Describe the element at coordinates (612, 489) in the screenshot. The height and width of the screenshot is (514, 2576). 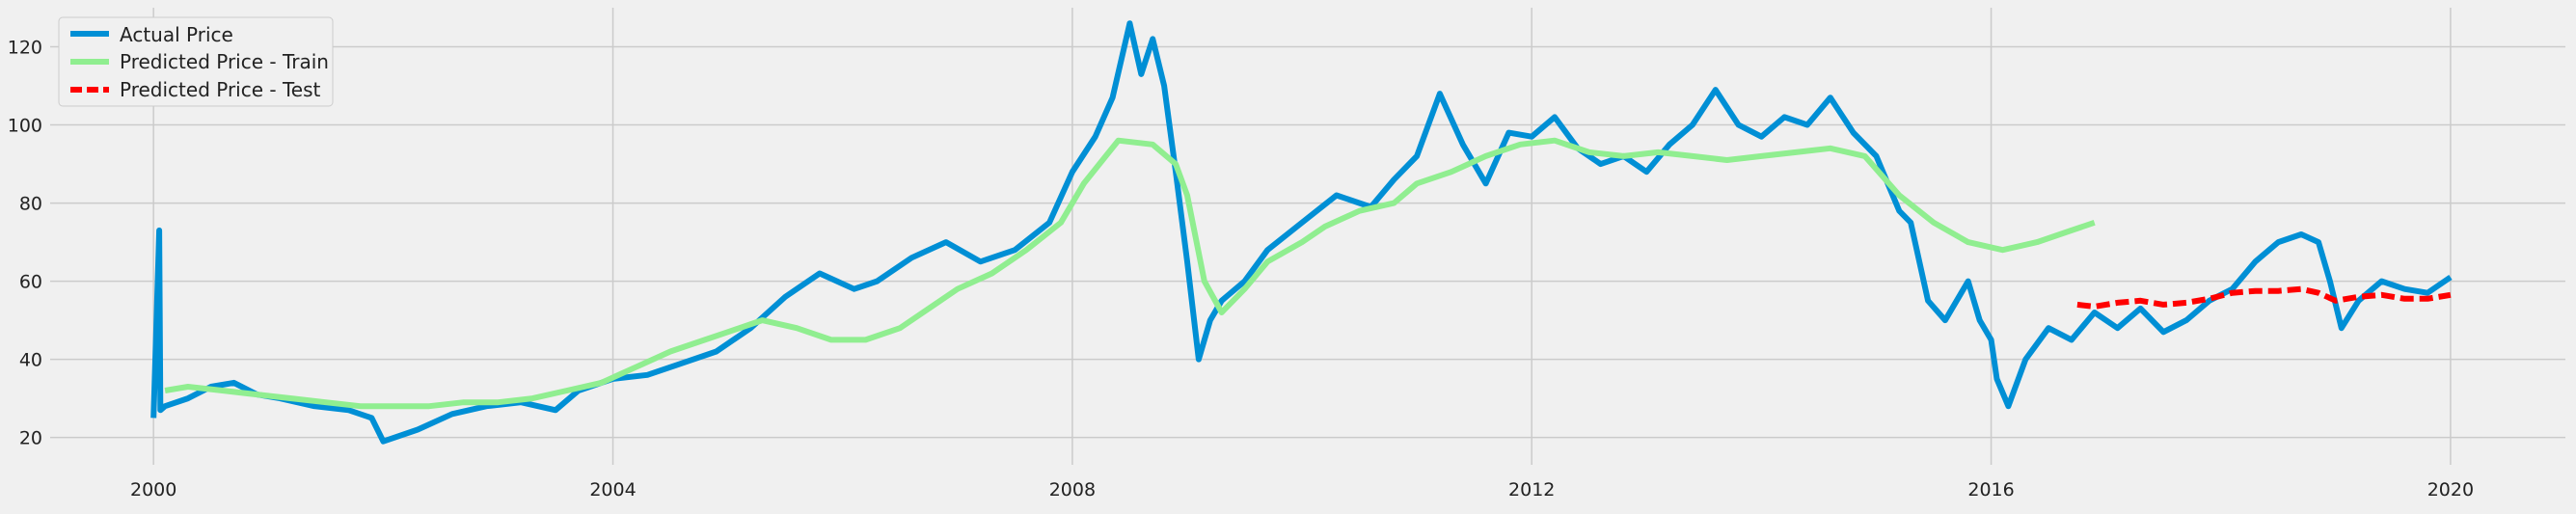
I see `x-tick-label: 2004` at that location.